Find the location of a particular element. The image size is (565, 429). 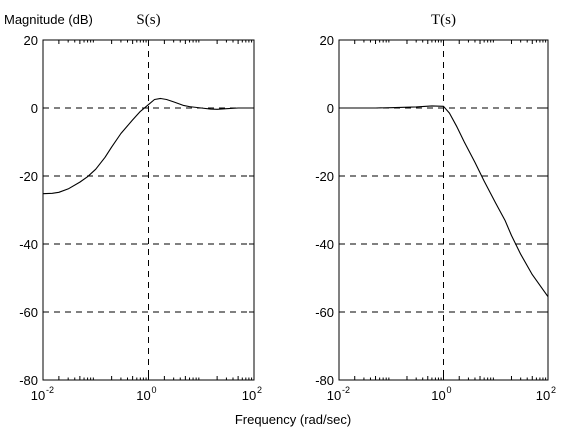

figure-ylabel: Magnitude (dB) is located at coordinates (48, 19).